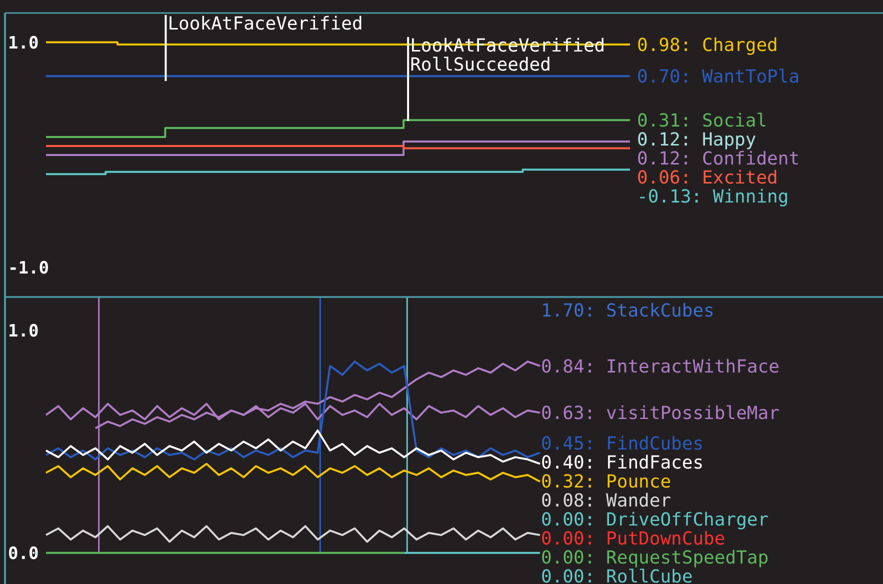 This screenshot has width=883, height=584. Describe the element at coordinates (622, 463) in the screenshot. I see `series-label: 0.40: FindFaces` at that location.